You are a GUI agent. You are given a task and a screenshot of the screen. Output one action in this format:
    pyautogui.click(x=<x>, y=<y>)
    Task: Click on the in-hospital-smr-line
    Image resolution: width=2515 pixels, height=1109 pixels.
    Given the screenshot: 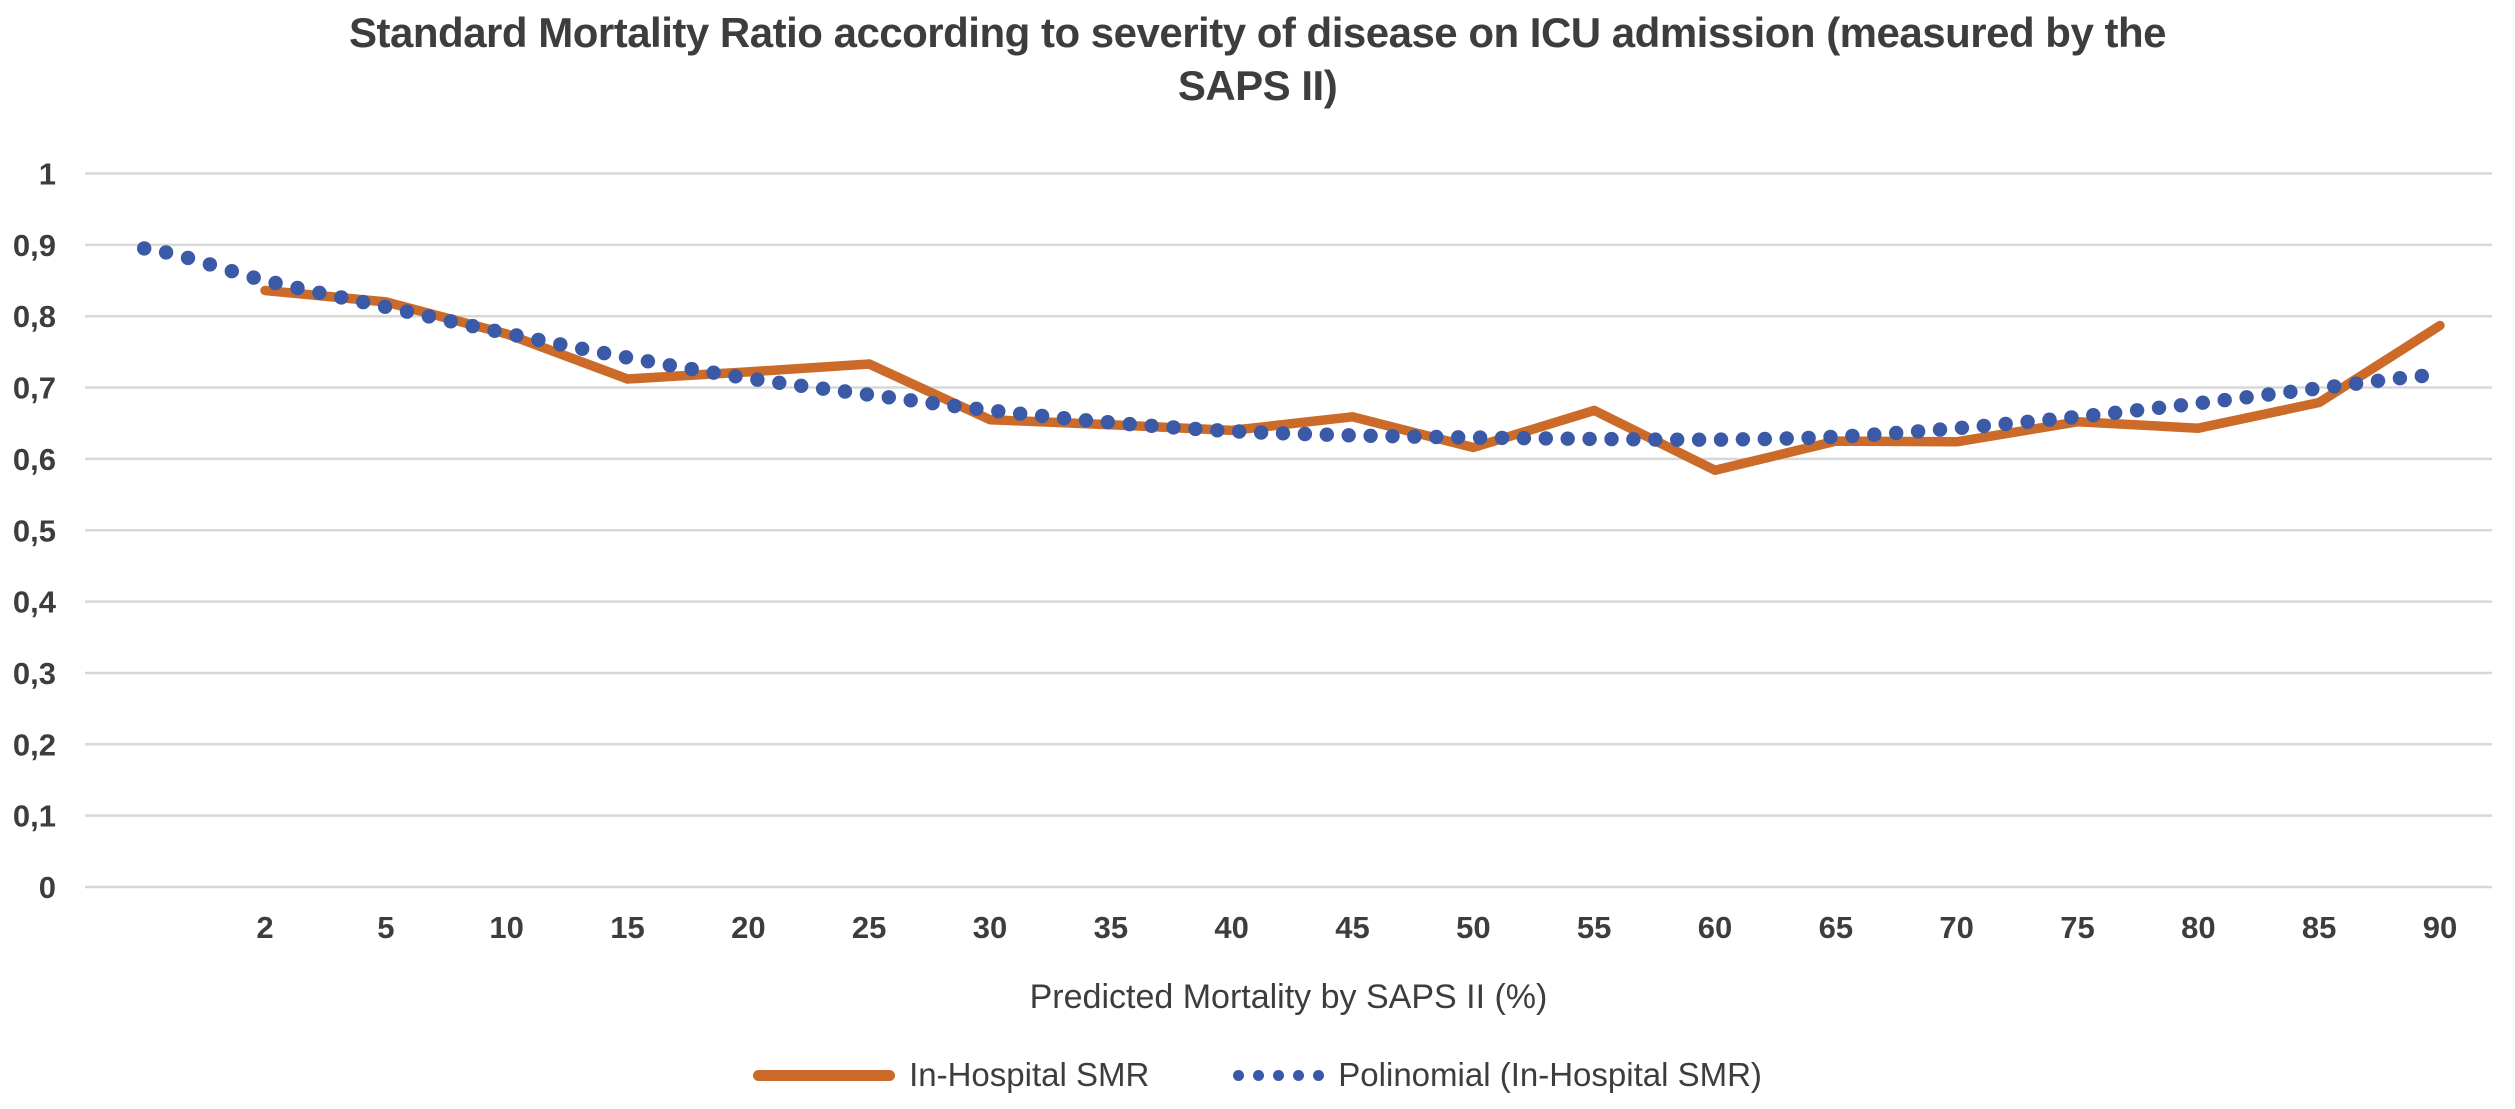 What is the action you would take?
    pyautogui.click(x=1352, y=380)
    